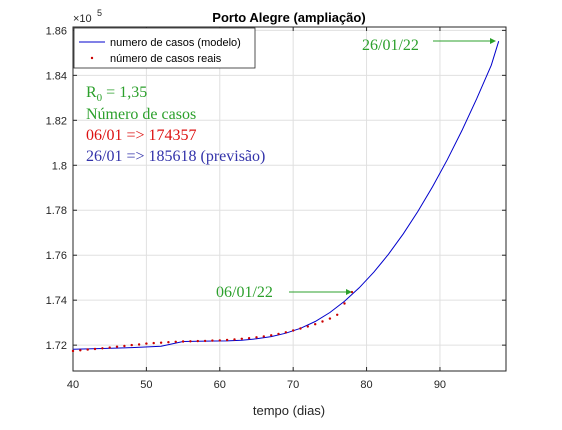 The width and height of the screenshot is (562, 430). Describe the element at coordinates (284, 292) in the screenshot. I see `arrow-annotation-mid: 06/01/22` at that location.